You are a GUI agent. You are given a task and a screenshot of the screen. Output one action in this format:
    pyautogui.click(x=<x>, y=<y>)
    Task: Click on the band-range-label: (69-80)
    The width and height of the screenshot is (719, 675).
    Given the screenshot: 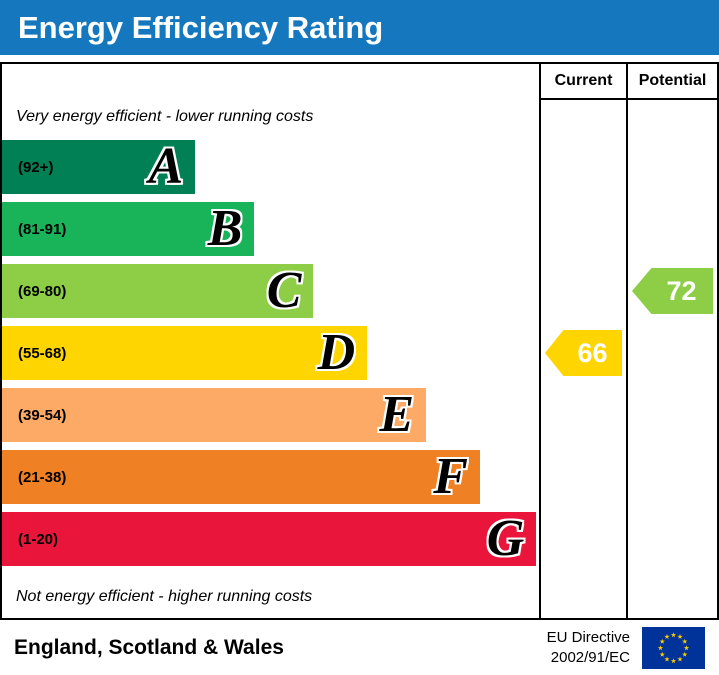 What is the action you would take?
    pyautogui.click(x=42, y=291)
    